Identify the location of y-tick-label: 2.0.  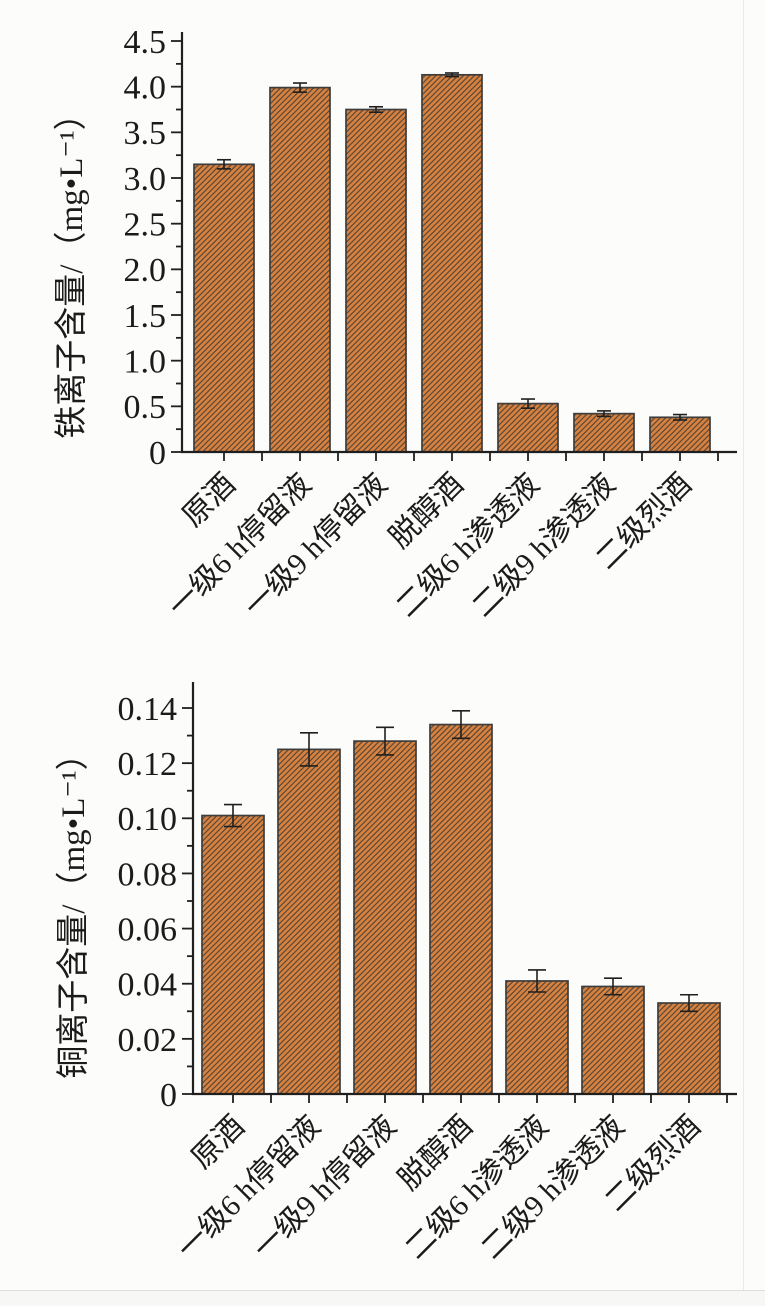
(145, 270).